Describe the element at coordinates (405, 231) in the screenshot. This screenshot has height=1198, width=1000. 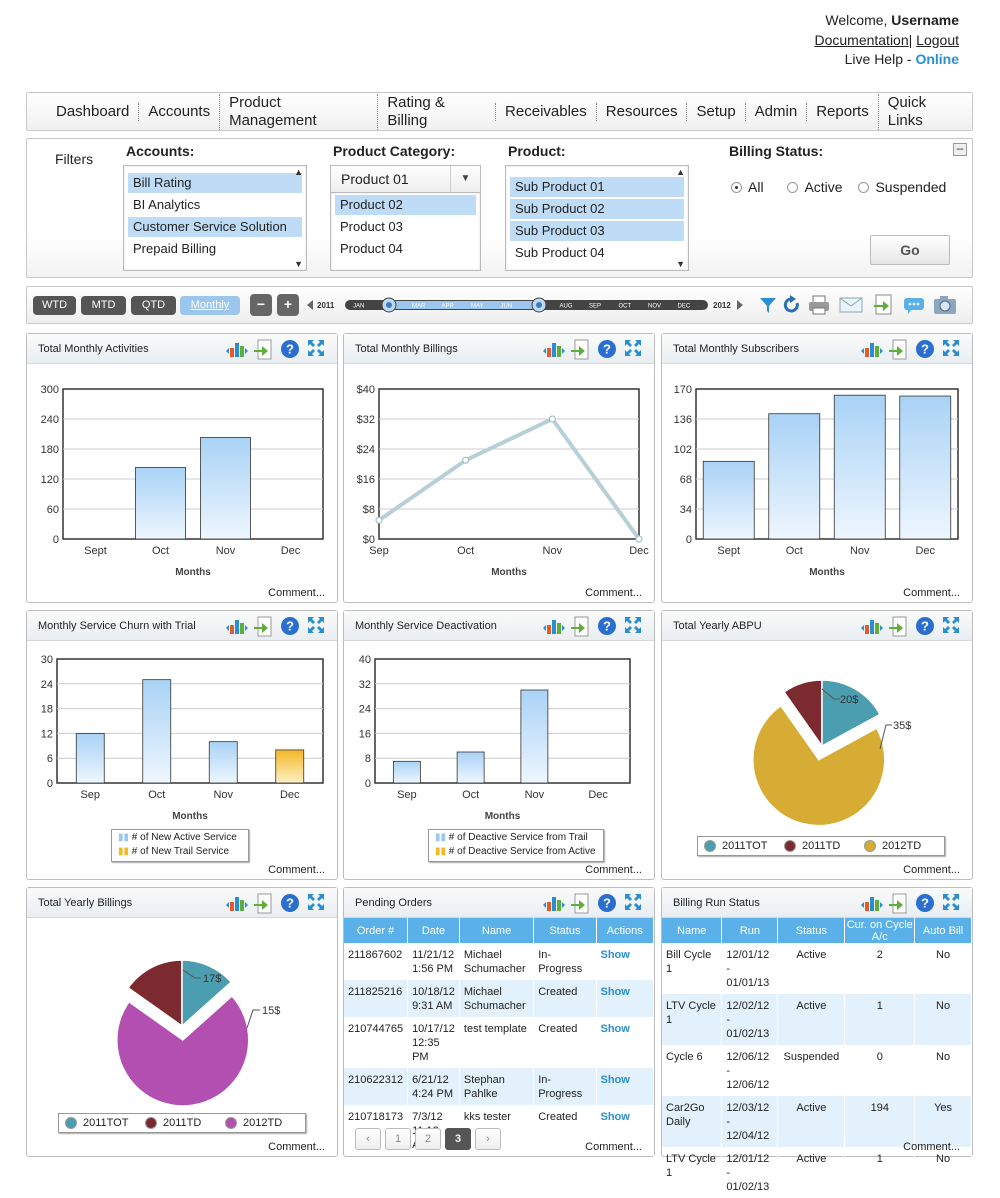
I see `product-category-list: Product 02 Product 03 Product 04` at that location.